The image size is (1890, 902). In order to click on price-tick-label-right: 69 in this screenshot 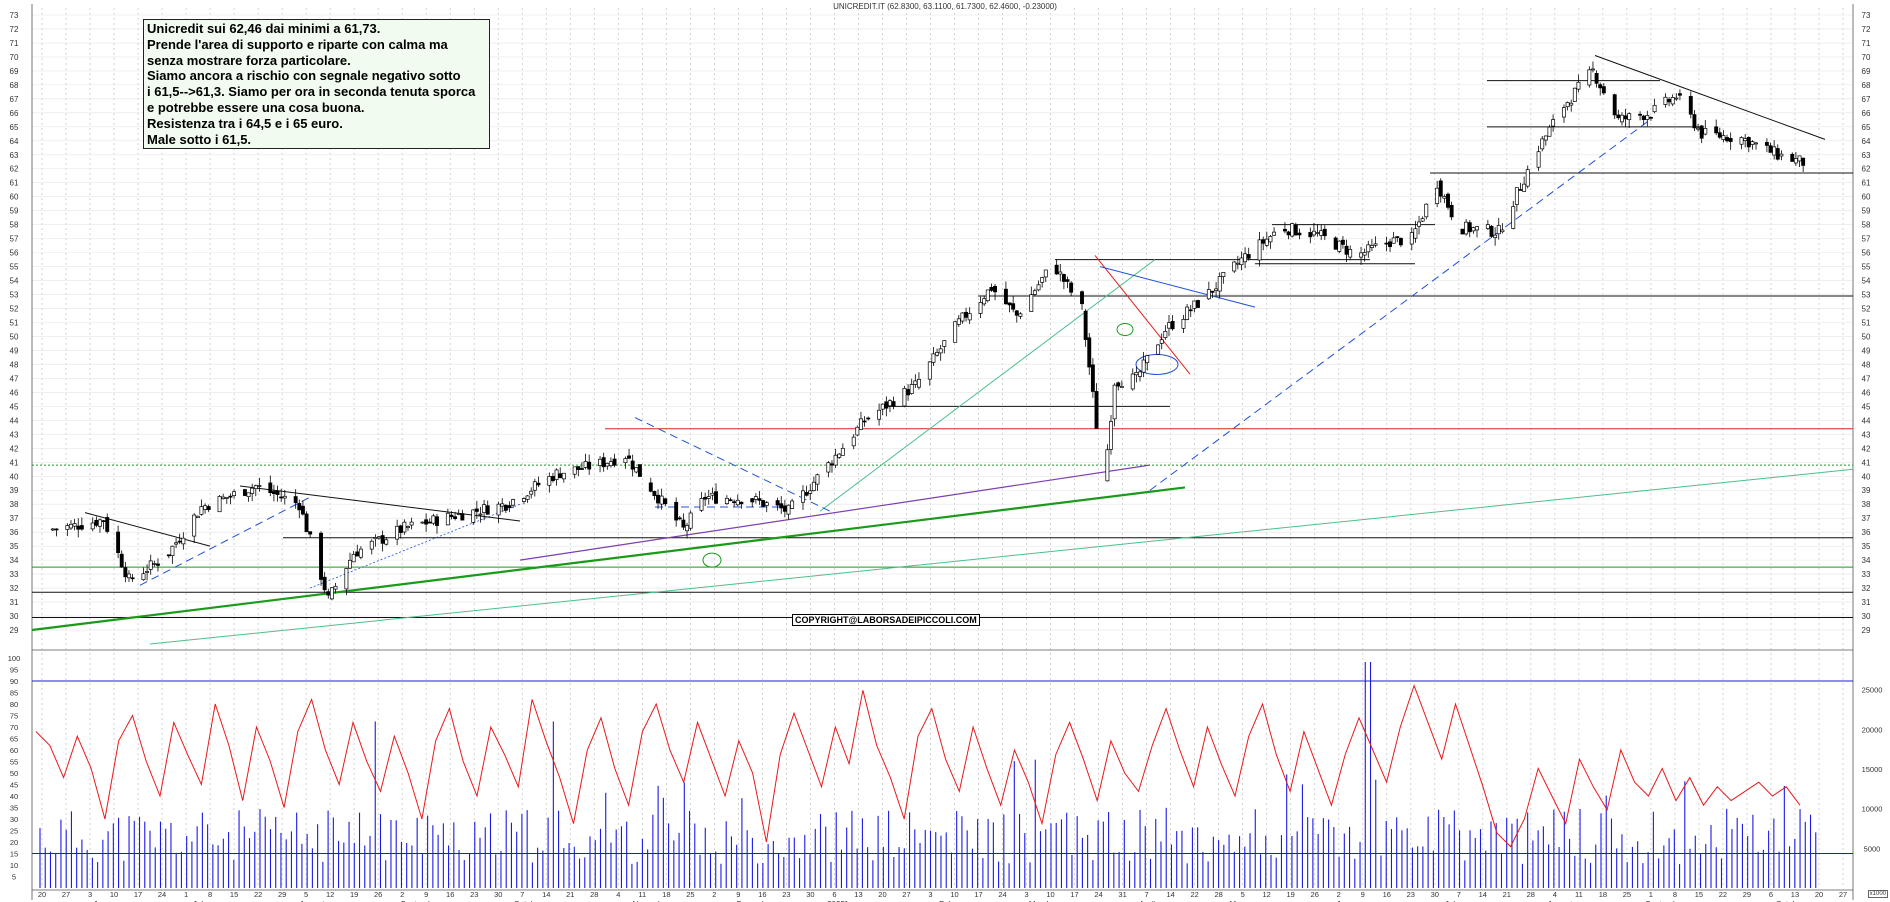, I will do `click(1866, 71)`.